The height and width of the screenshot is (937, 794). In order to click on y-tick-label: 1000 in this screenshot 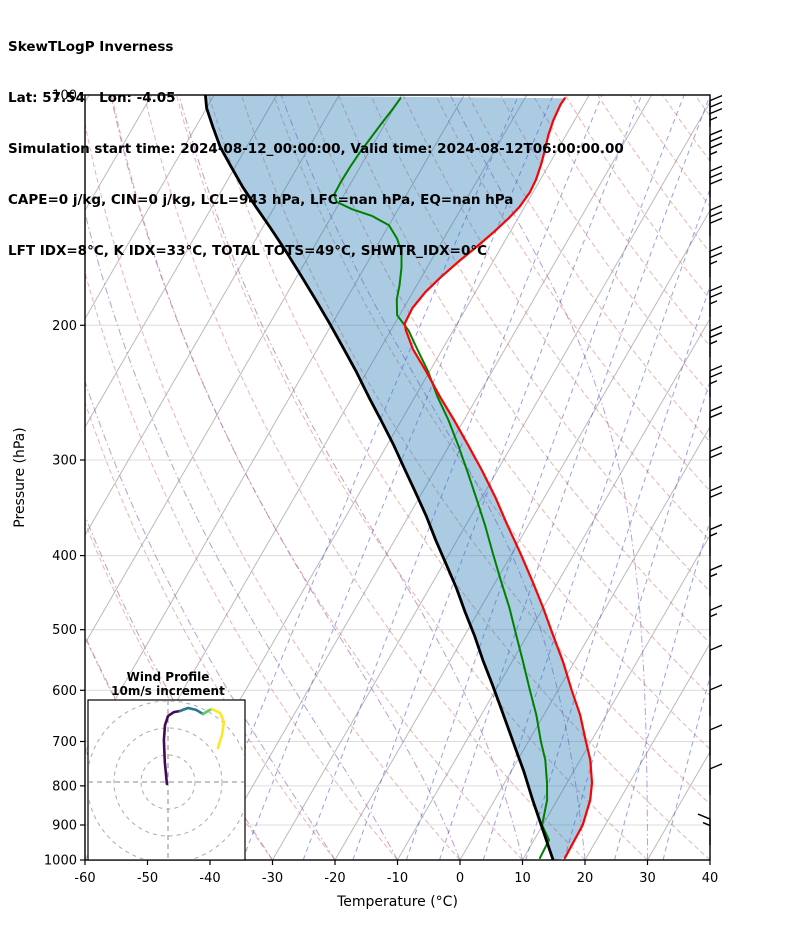, I will do `click(60, 861)`.